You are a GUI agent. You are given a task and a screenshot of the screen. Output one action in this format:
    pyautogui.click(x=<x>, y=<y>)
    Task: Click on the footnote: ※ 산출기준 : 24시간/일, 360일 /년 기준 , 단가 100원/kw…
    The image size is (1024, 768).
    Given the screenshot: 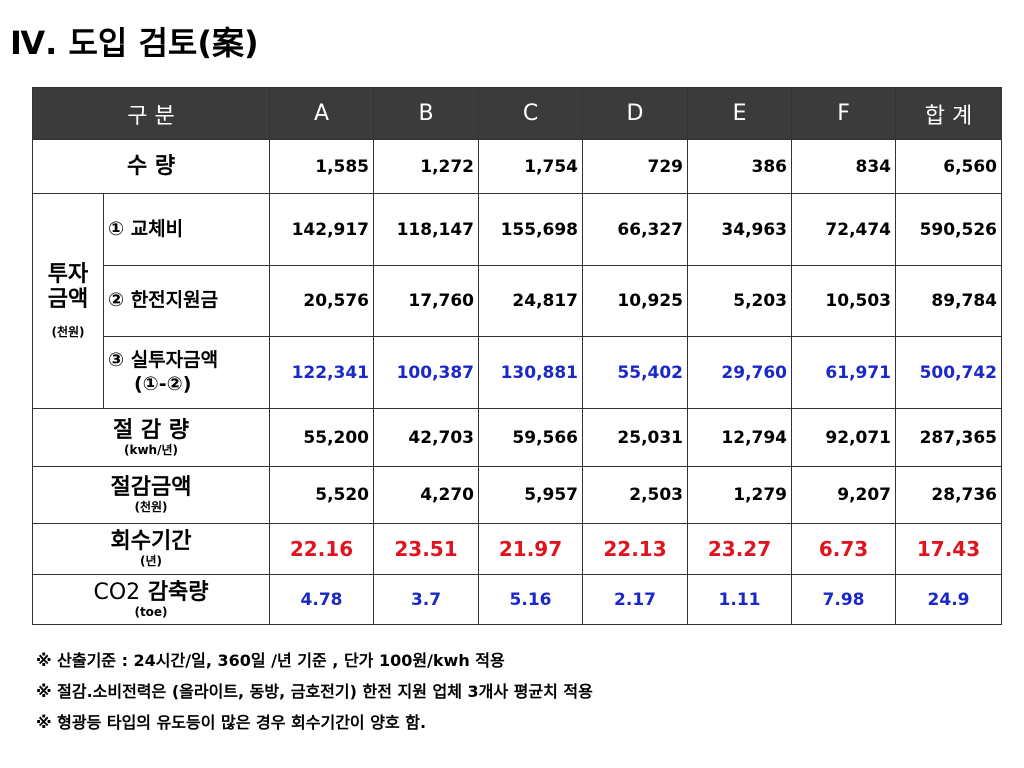 What is the action you would take?
    pyautogui.click(x=270, y=660)
    